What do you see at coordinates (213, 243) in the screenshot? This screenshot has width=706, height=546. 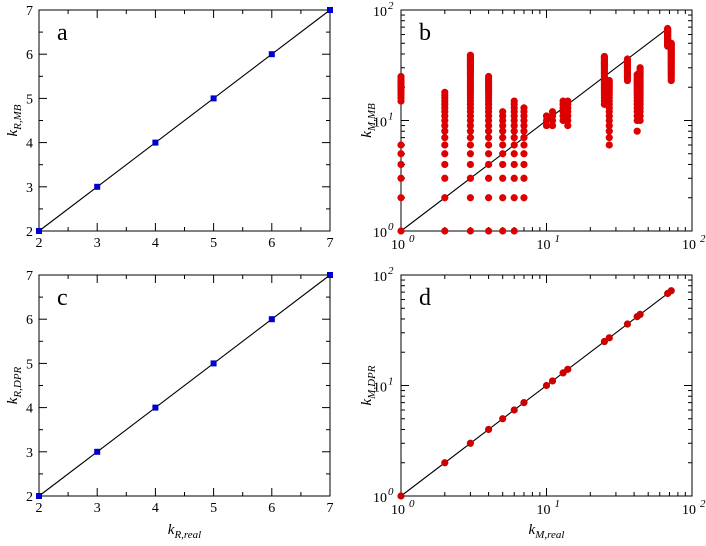 I see `x-tick-label: 5` at bounding box center [213, 243].